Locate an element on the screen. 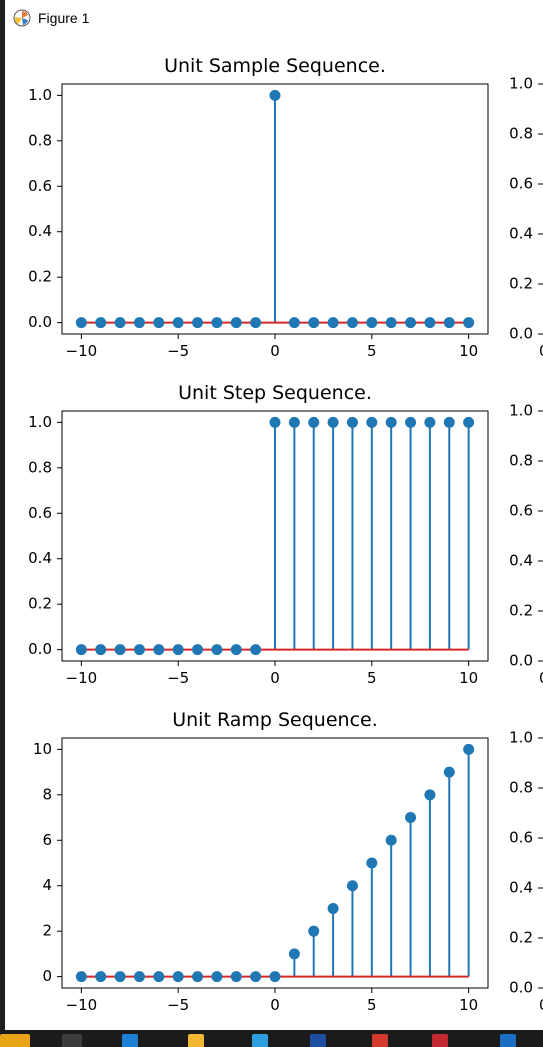  taskview-icon is located at coordinates (72, 1040).